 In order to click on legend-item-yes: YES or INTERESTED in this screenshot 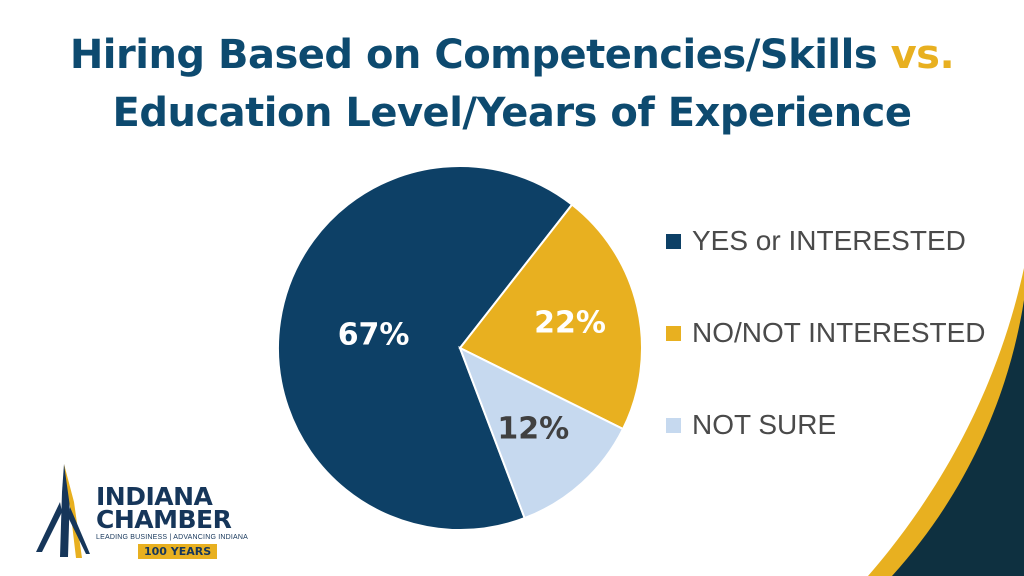, I will do `click(836, 241)`.